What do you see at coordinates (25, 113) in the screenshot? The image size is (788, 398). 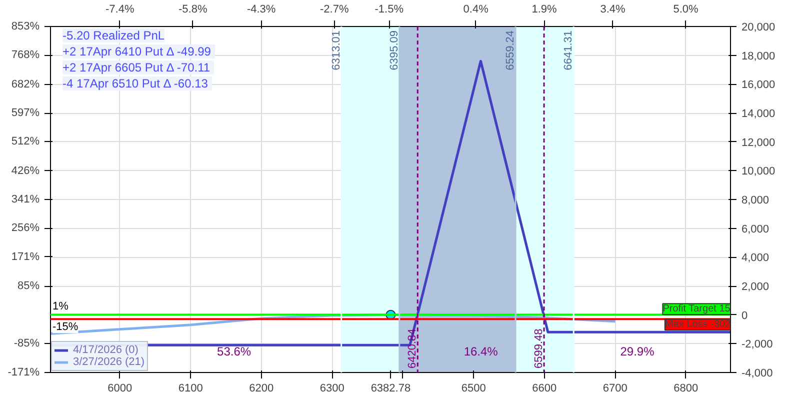 I see `y2-tick-label: 597%` at bounding box center [25, 113].